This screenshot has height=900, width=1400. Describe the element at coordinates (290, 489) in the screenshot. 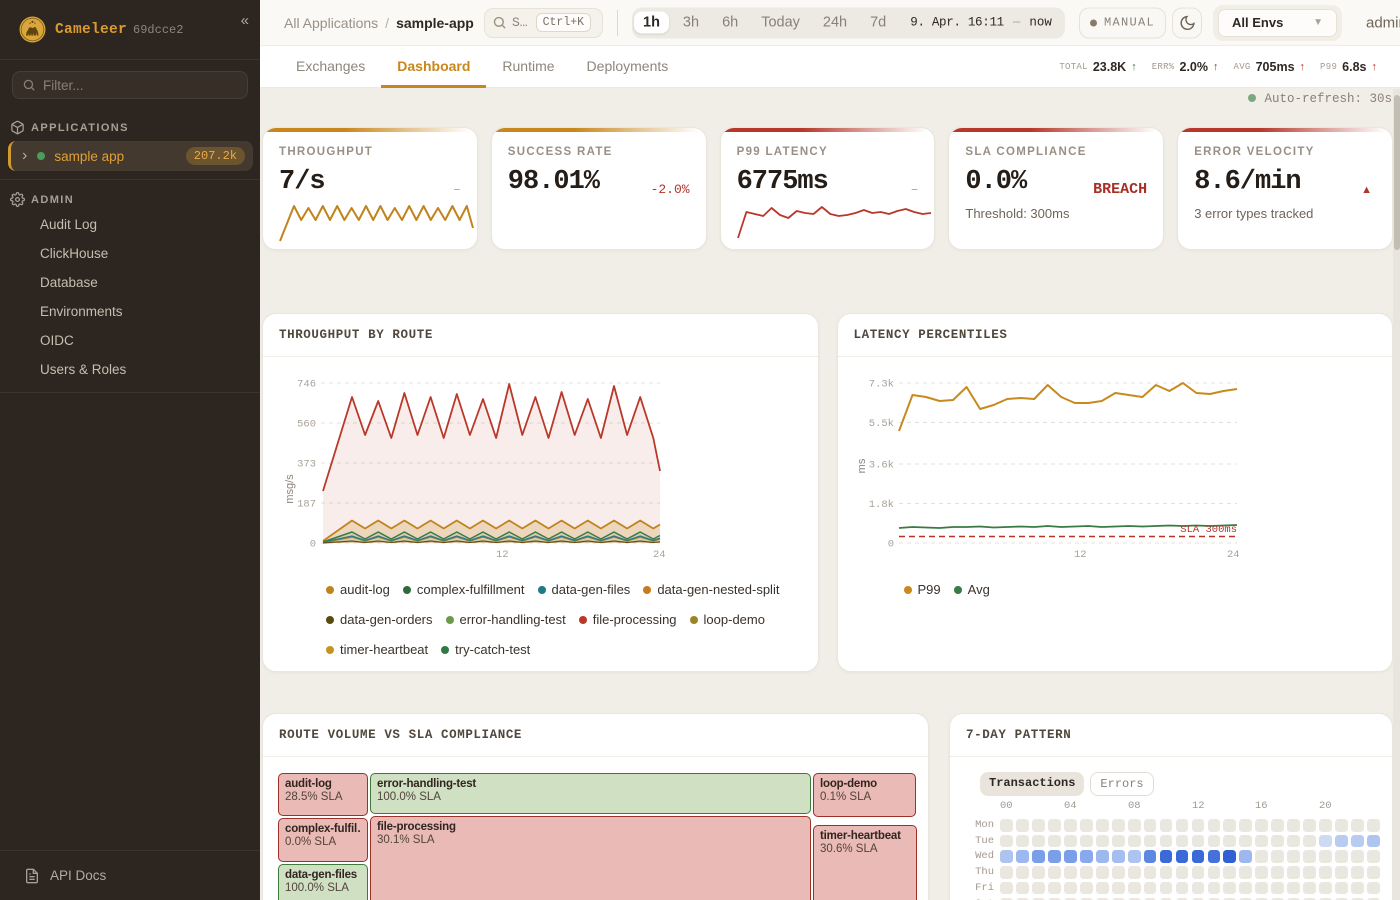

I see `svg-text: msg/s` at that location.